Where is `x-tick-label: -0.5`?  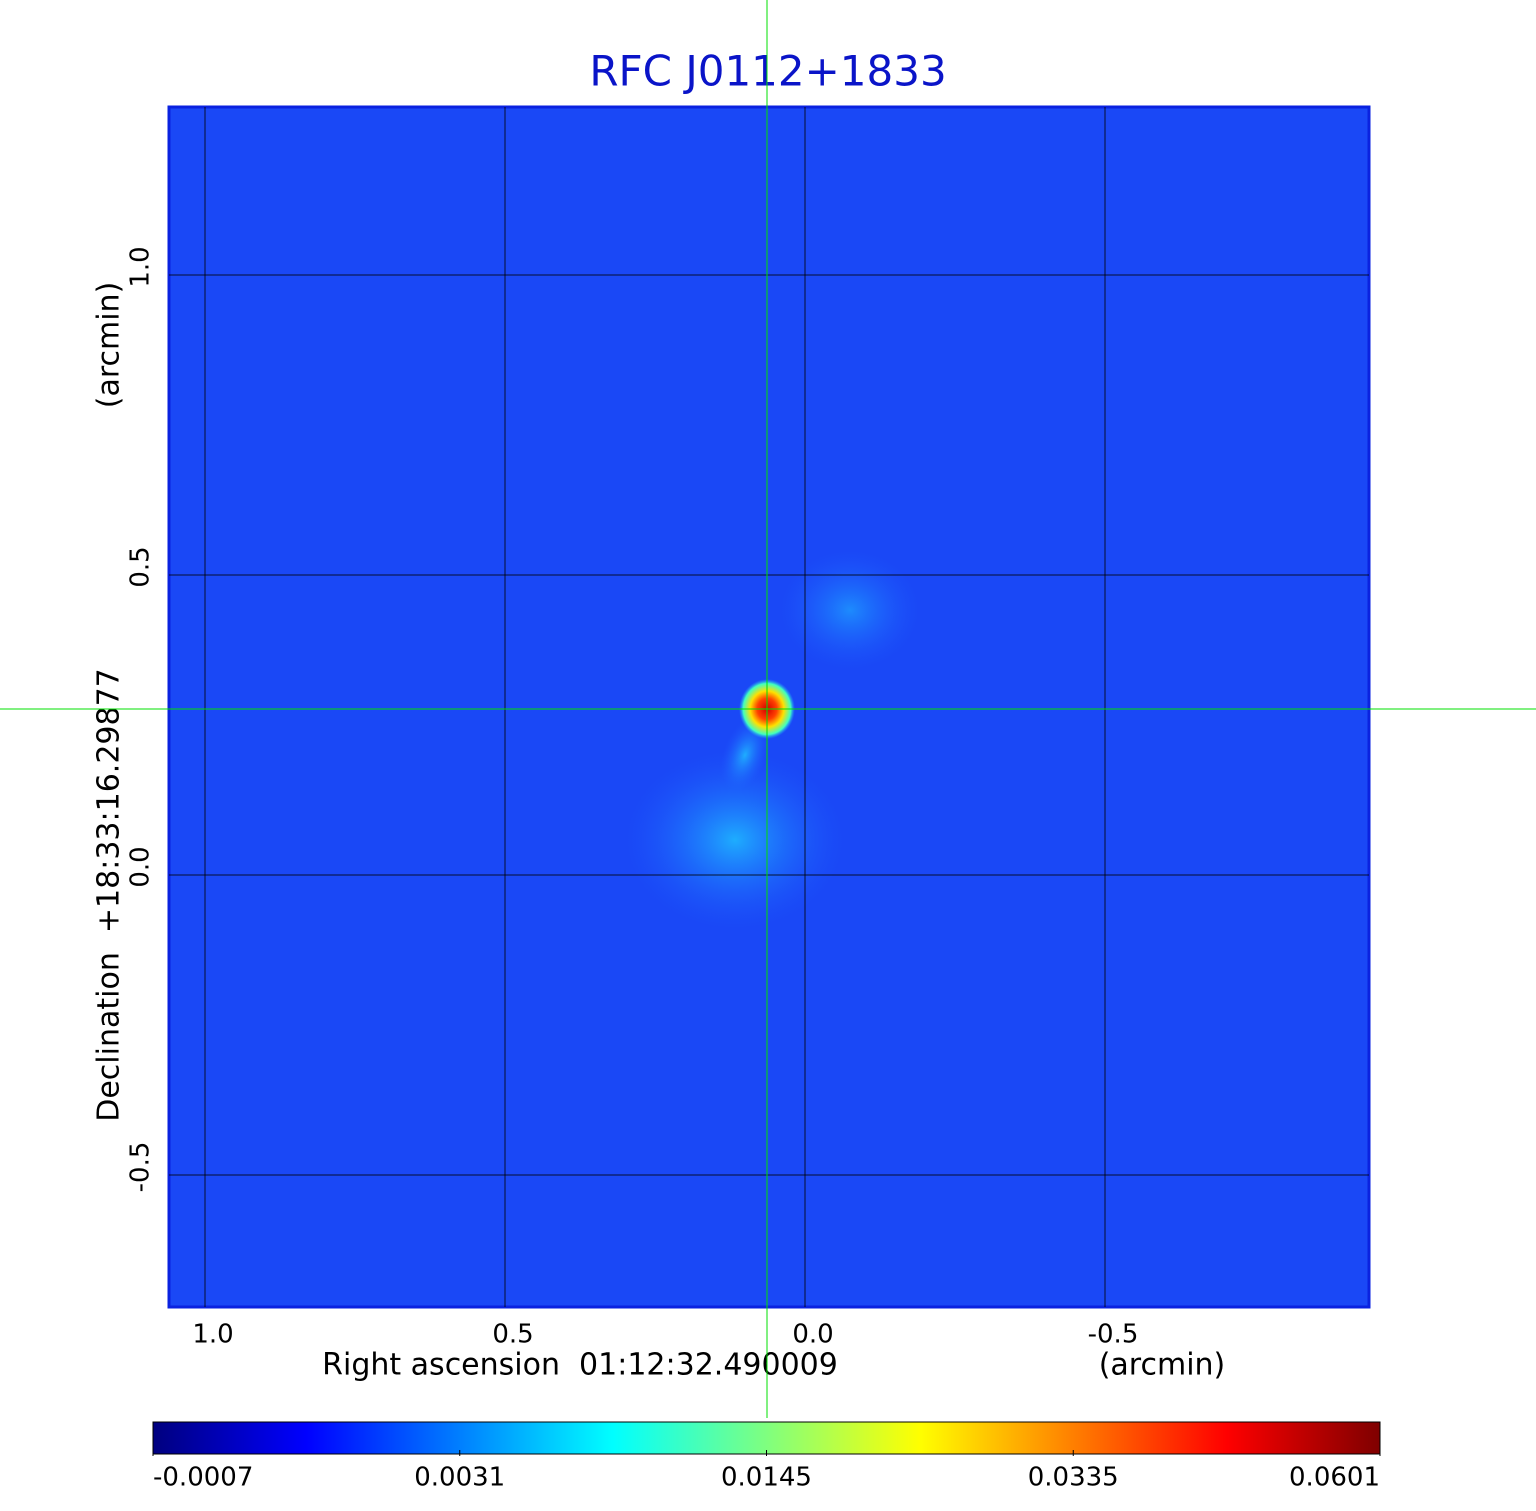
x-tick-label: -0.5 is located at coordinates (1113, 1335).